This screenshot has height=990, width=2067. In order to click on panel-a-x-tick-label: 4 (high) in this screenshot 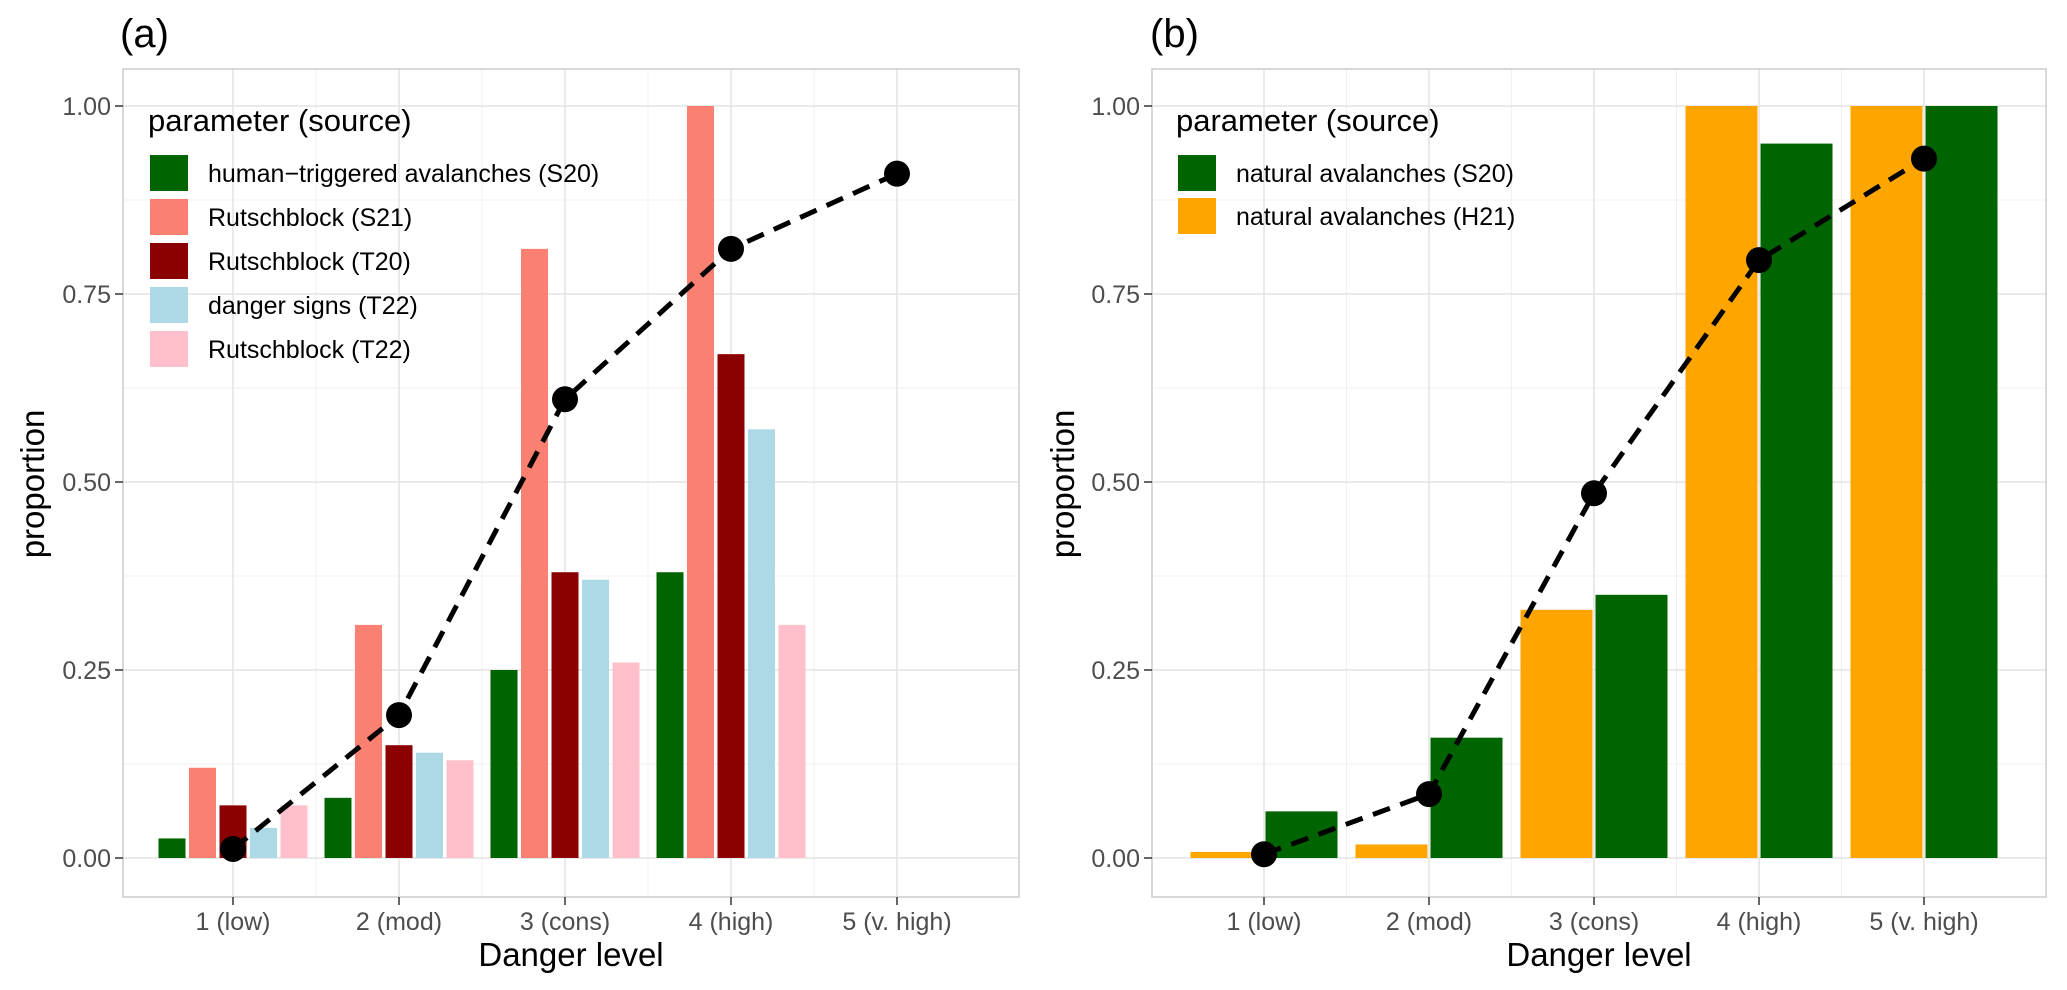, I will do `click(731, 922)`.